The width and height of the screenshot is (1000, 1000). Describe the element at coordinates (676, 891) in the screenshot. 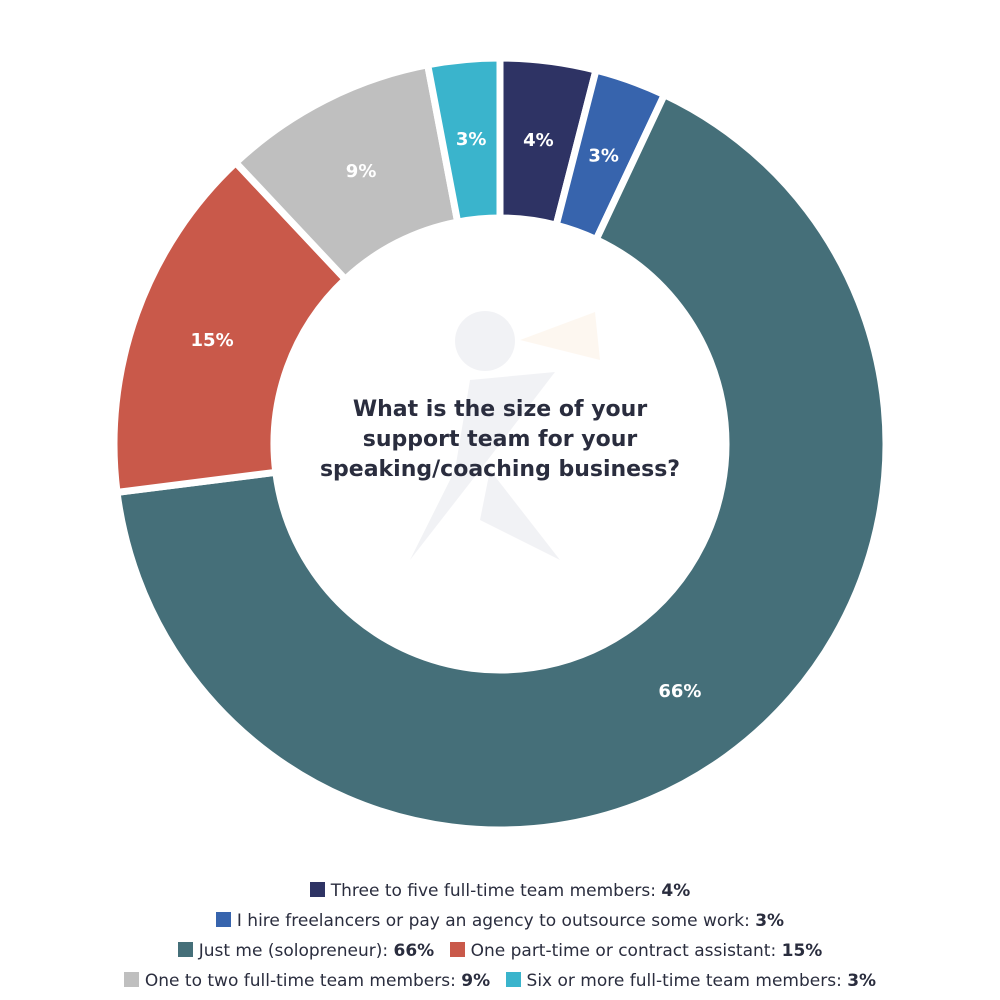

I see `legend-value: 4%` at that location.